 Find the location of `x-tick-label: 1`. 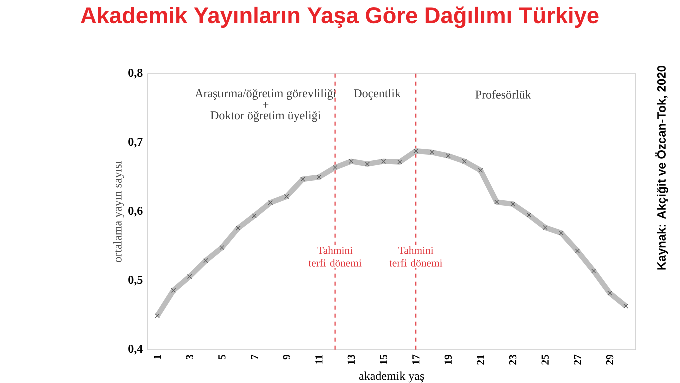

x-tick-label: 1 is located at coordinates (158, 357).